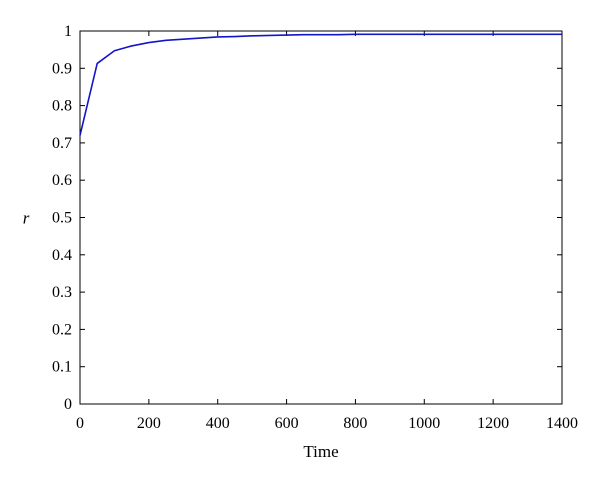 This screenshot has width=600, height=485. I want to click on y-tick-label: 0.5, so click(62, 218).